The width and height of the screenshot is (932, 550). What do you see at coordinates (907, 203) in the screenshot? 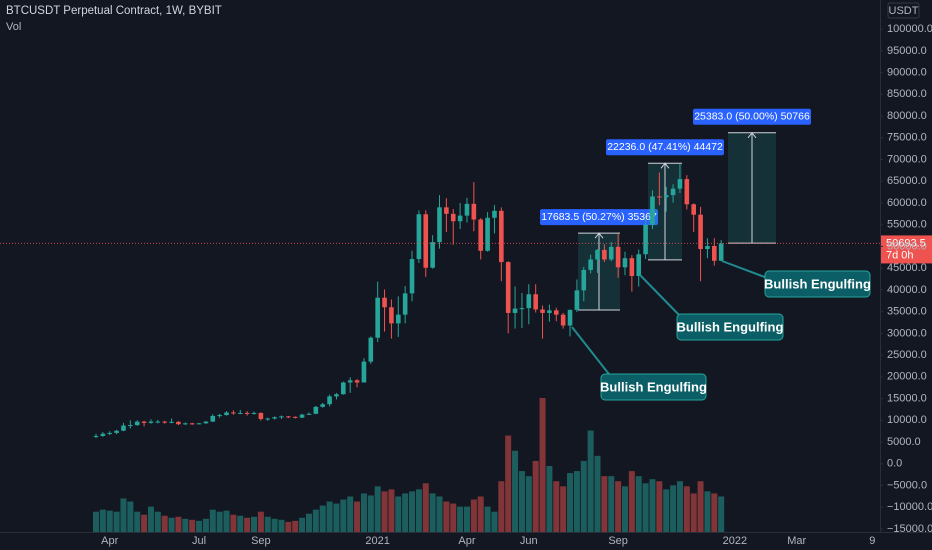
I see `y-tick-label: 60000.0` at bounding box center [907, 203].